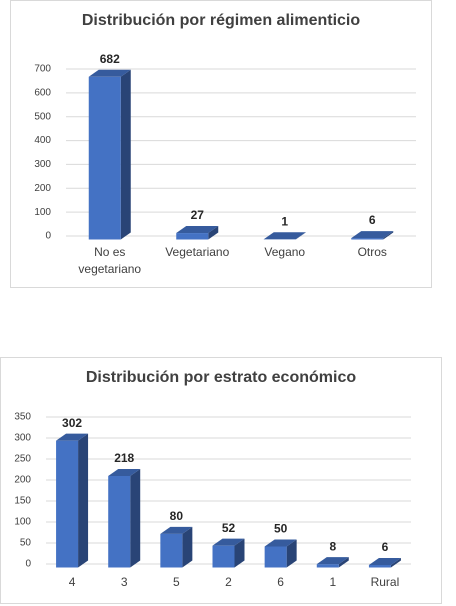 The width and height of the screenshot is (456, 606). I want to click on x-tick-label-box: Vegano, so click(285, 252).